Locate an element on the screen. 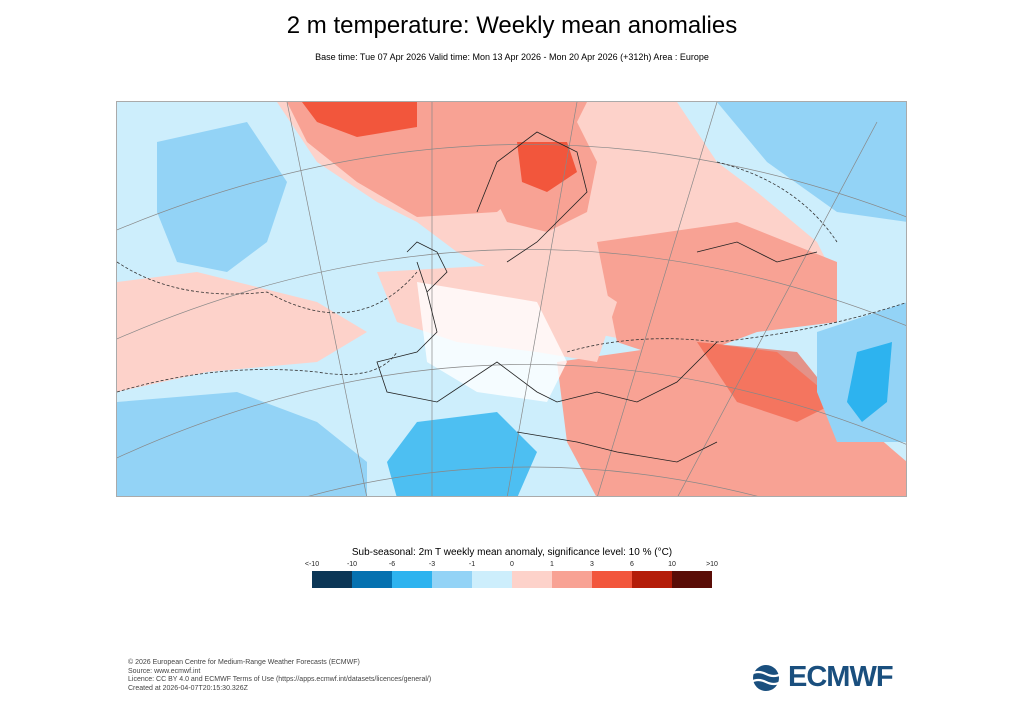 The image size is (1024, 720). ecmwf-logo-text: ECMWF is located at coordinates (841, 677).